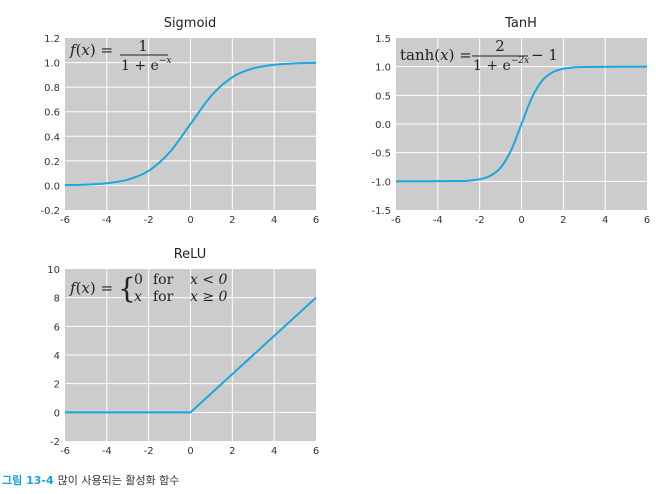  Describe the element at coordinates (52, 39) in the screenshot. I see `sigmoid-y-tick-label: 1.2` at that location.